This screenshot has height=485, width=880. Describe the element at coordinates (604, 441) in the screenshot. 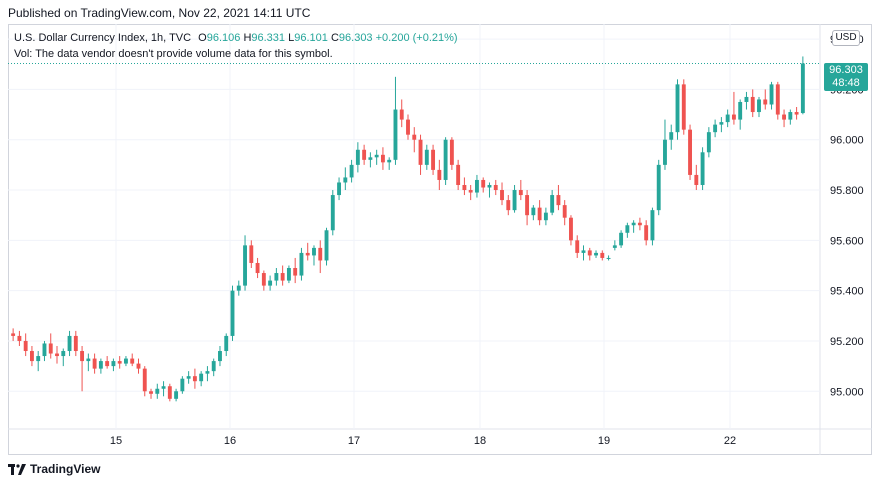

I see `x-tick-label: 19` at that location.